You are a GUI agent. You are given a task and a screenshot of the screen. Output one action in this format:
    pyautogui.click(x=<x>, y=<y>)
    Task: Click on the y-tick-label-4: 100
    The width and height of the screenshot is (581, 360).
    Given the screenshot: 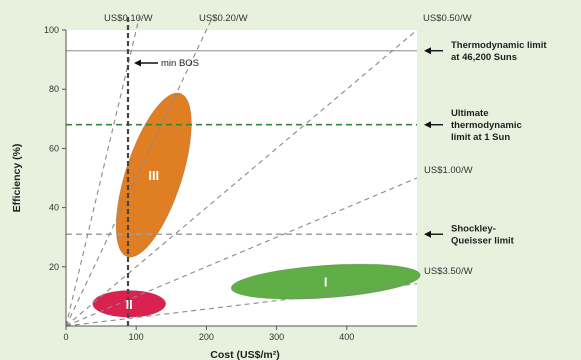 What is the action you would take?
    pyautogui.click(x=51, y=30)
    